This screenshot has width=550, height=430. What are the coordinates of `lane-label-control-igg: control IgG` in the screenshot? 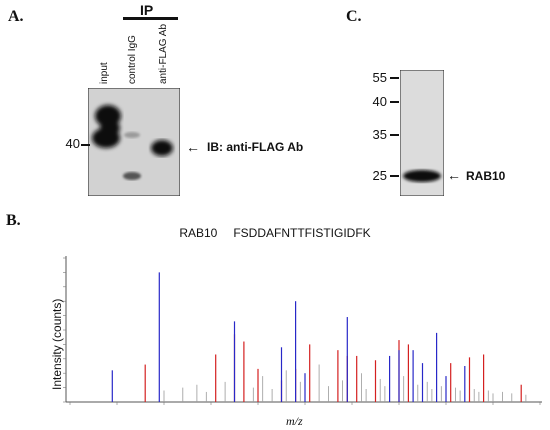 It's located at (132, 59).